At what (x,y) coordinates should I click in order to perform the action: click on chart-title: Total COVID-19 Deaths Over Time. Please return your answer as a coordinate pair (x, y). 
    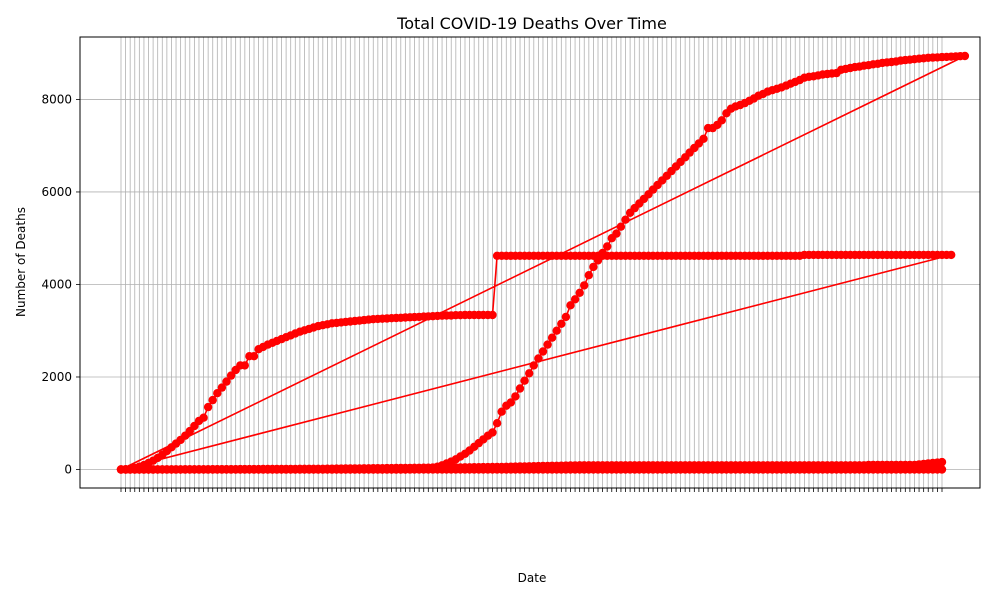
    Looking at the image, I should click on (531, 23).